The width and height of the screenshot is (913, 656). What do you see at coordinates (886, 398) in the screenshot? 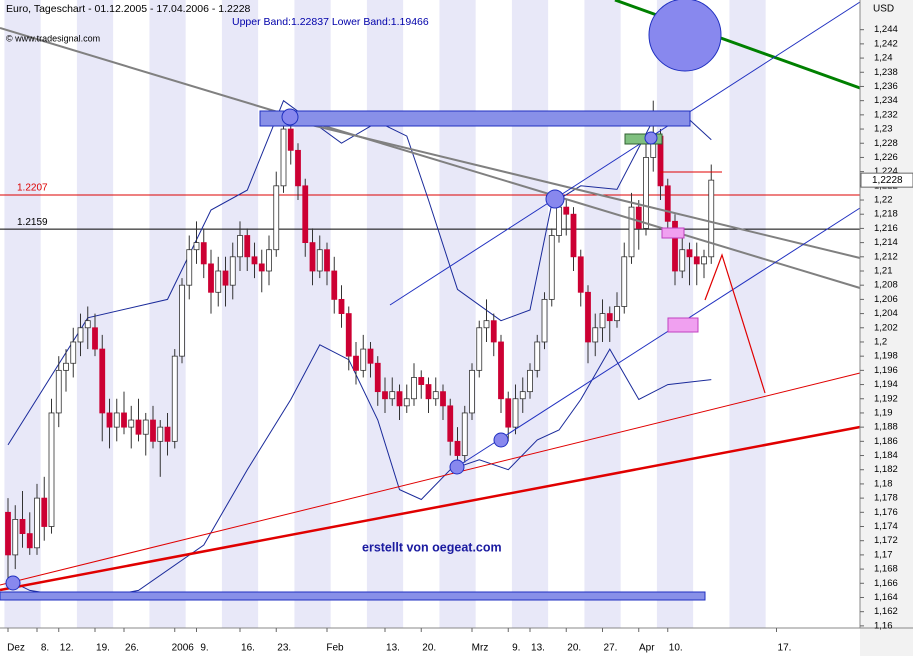
I see `y-tick-label: 1,192` at bounding box center [886, 398].